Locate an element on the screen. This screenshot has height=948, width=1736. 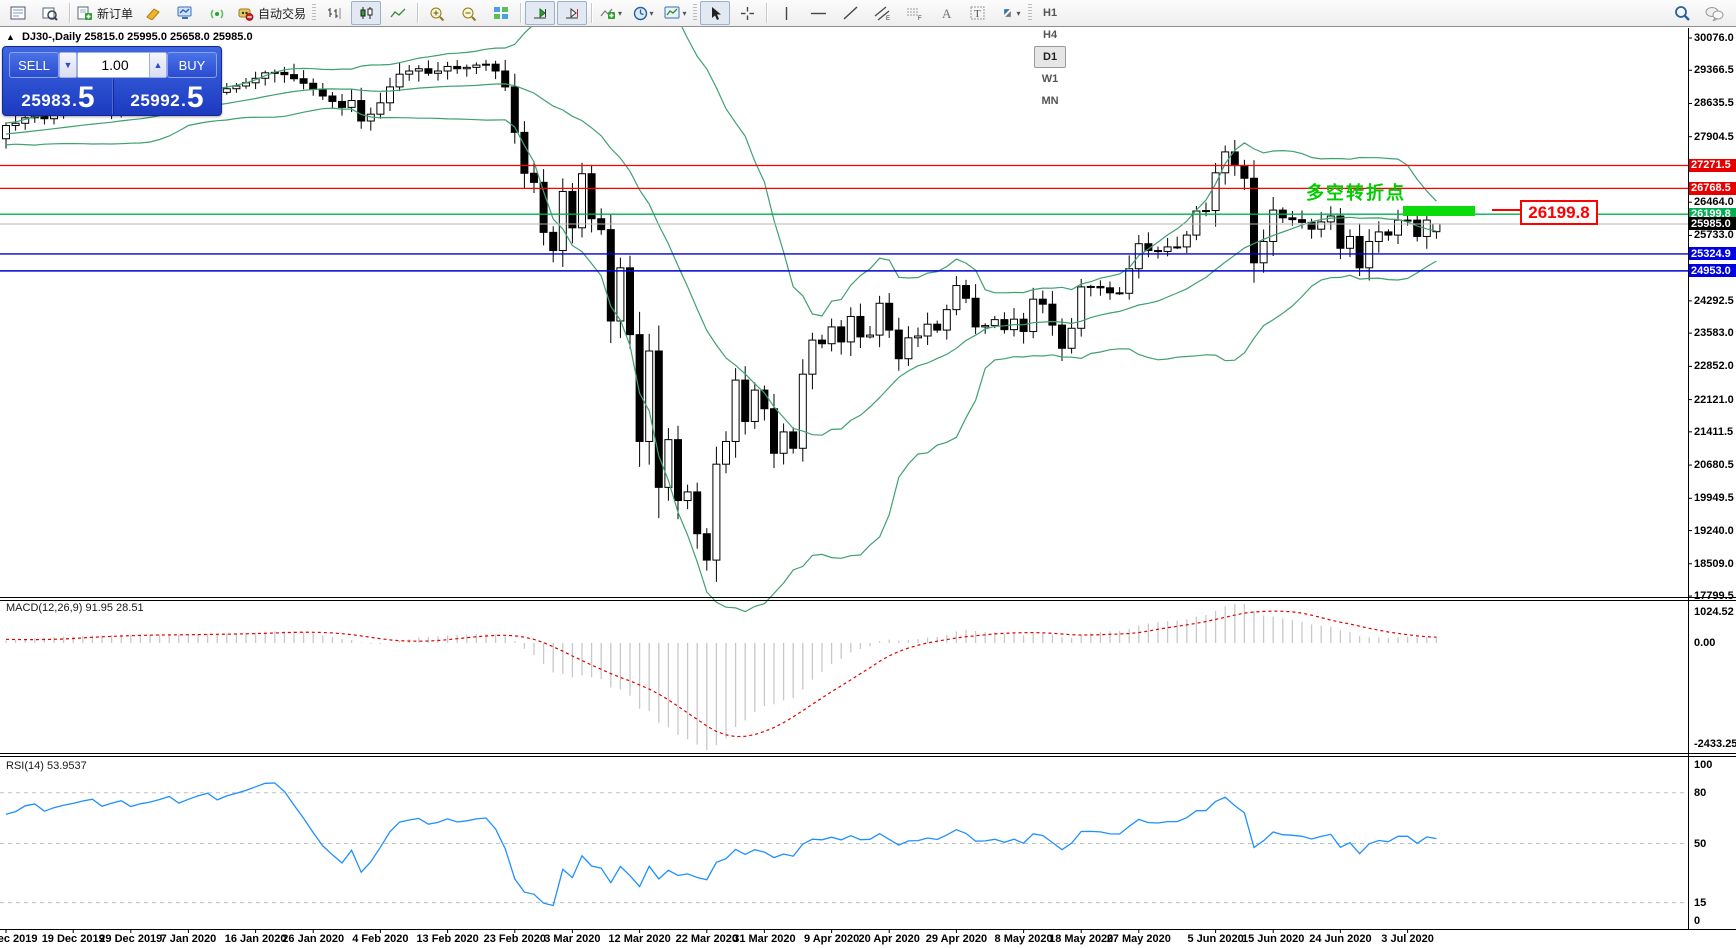
trendline-button is located at coordinates (850, 13).